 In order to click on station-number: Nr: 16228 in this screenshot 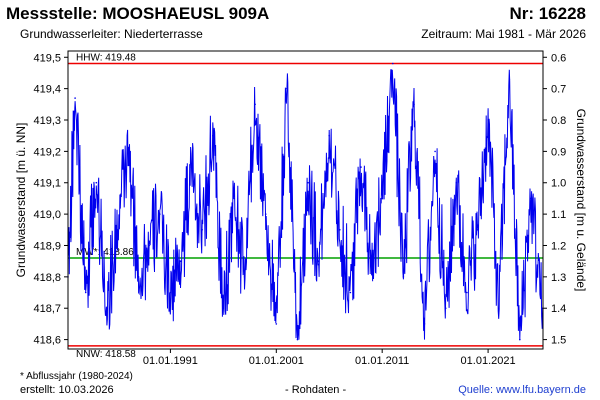, I will do `click(547, 13)`.